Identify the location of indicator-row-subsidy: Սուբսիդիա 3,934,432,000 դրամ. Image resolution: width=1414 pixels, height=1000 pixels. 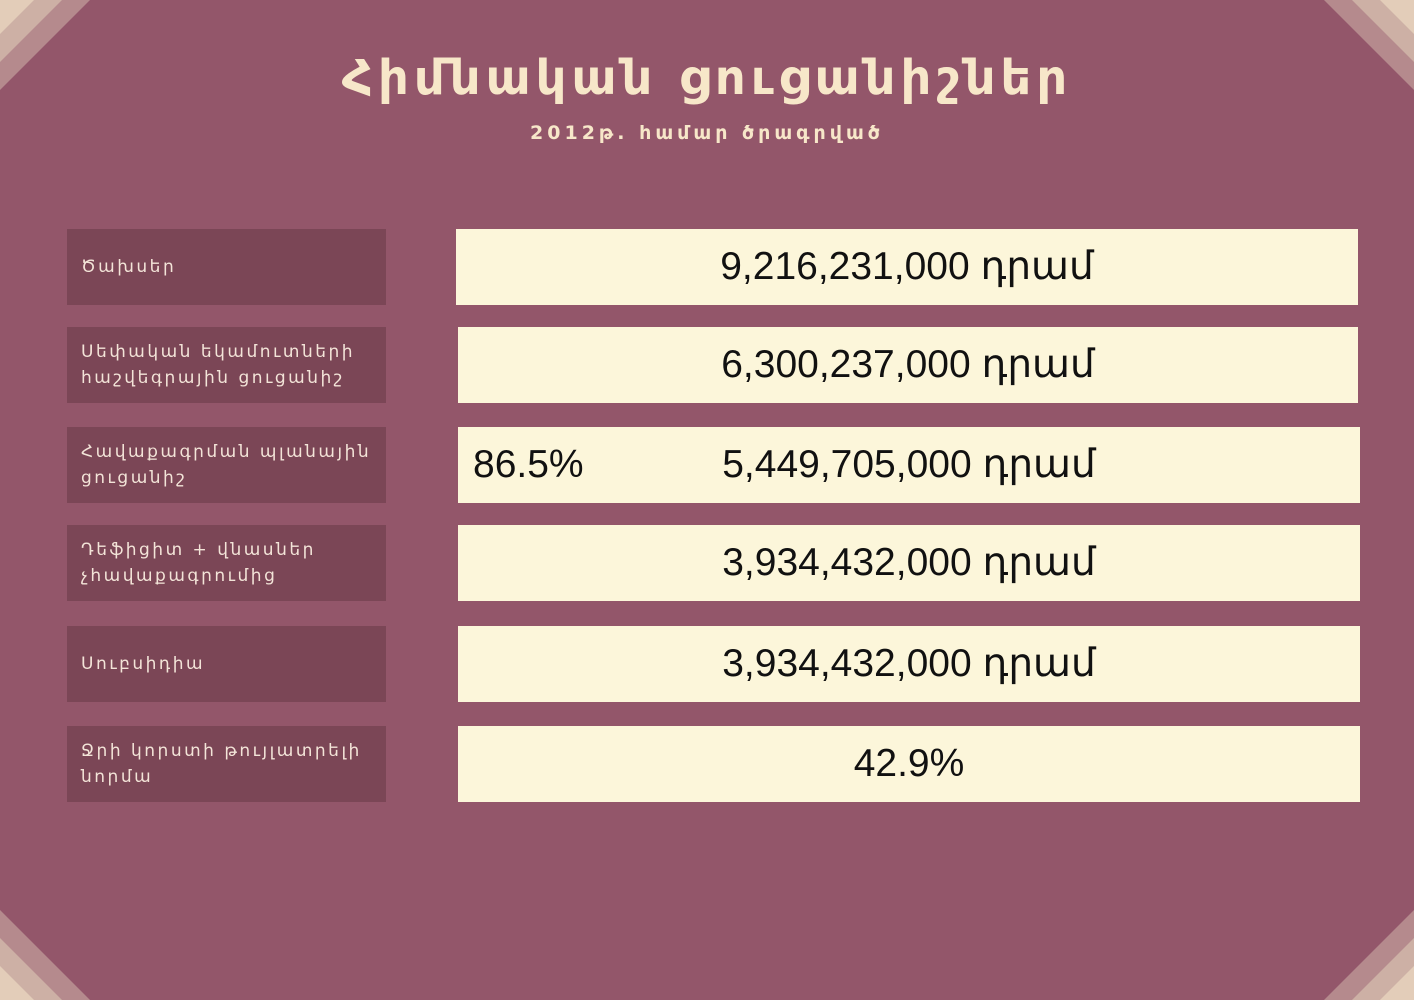
(707, 664).